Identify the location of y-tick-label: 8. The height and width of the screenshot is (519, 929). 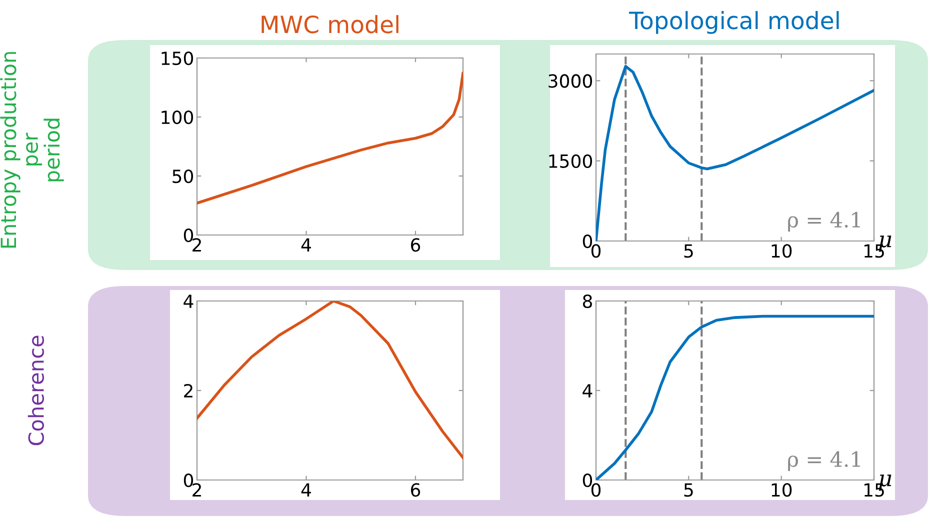
(587, 301).